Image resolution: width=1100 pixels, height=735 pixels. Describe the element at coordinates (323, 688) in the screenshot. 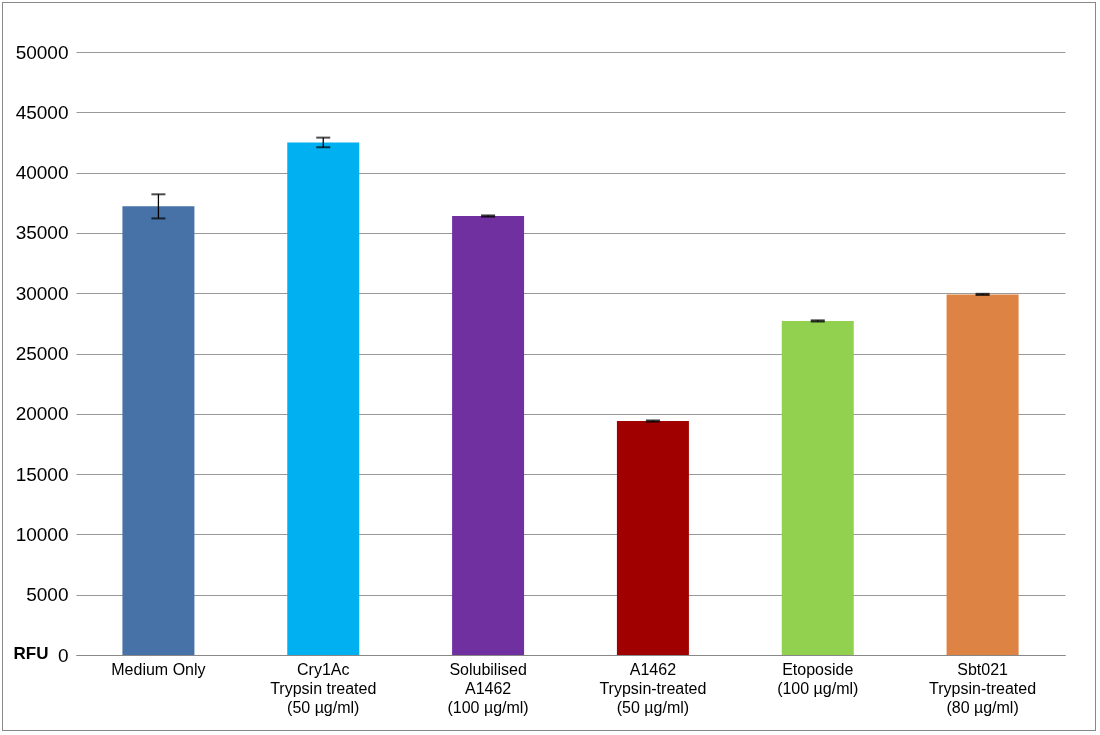

I see `x-tick-label: Cry1Ac Trypsin treated (50 µg/ml)` at that location.